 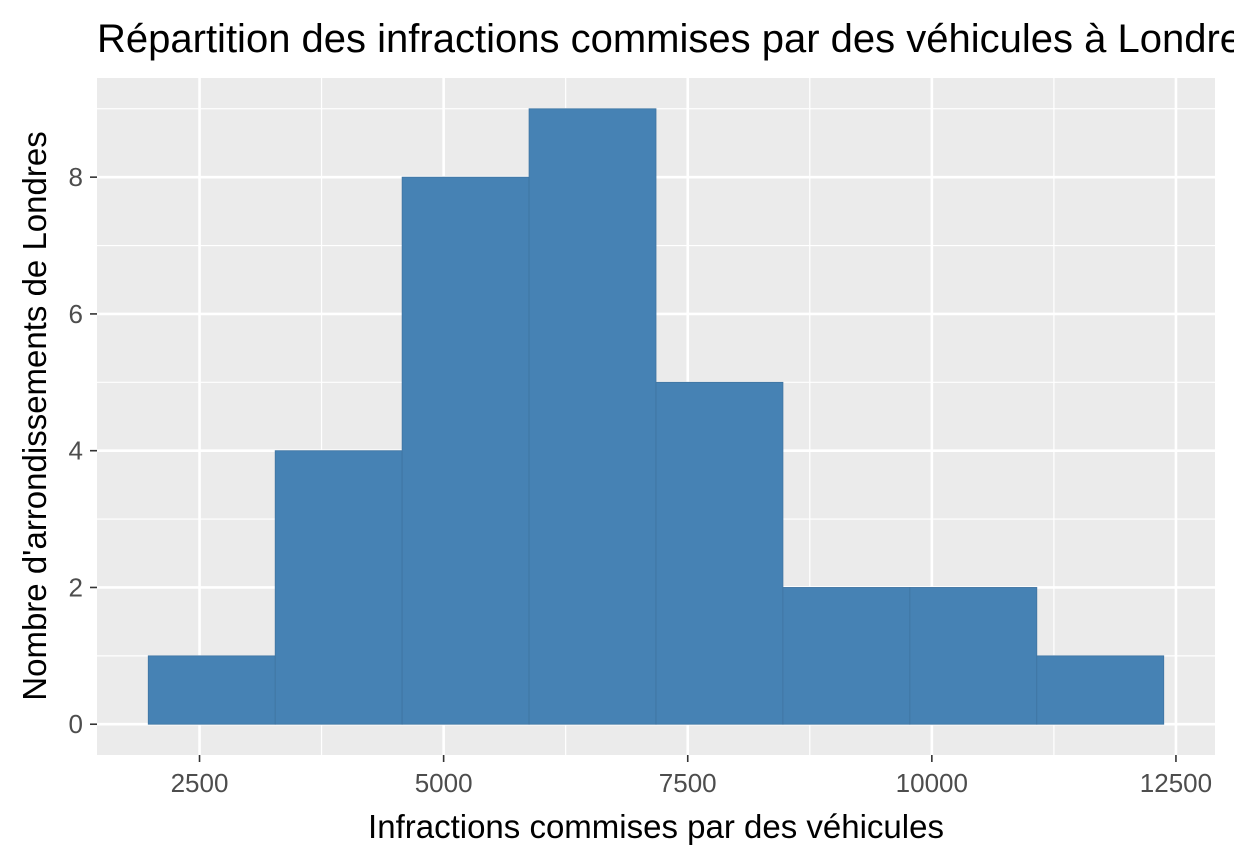 I want to click on y-tick-label: 2, so click(x=76, y=587).